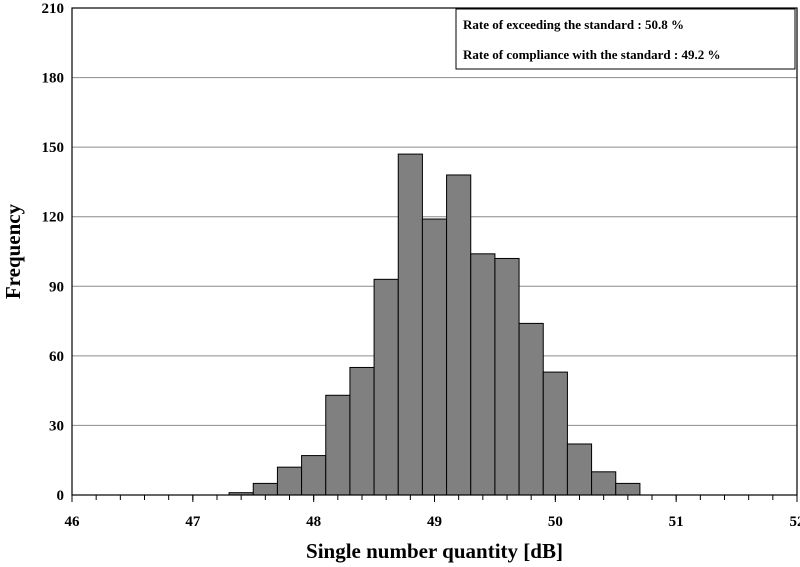 Image resolution: width=800 pixels, height=567 pixels. Describe the element at coordinates (434, 522) in the screenshot. I see `x-tick-label: 49` at that location.